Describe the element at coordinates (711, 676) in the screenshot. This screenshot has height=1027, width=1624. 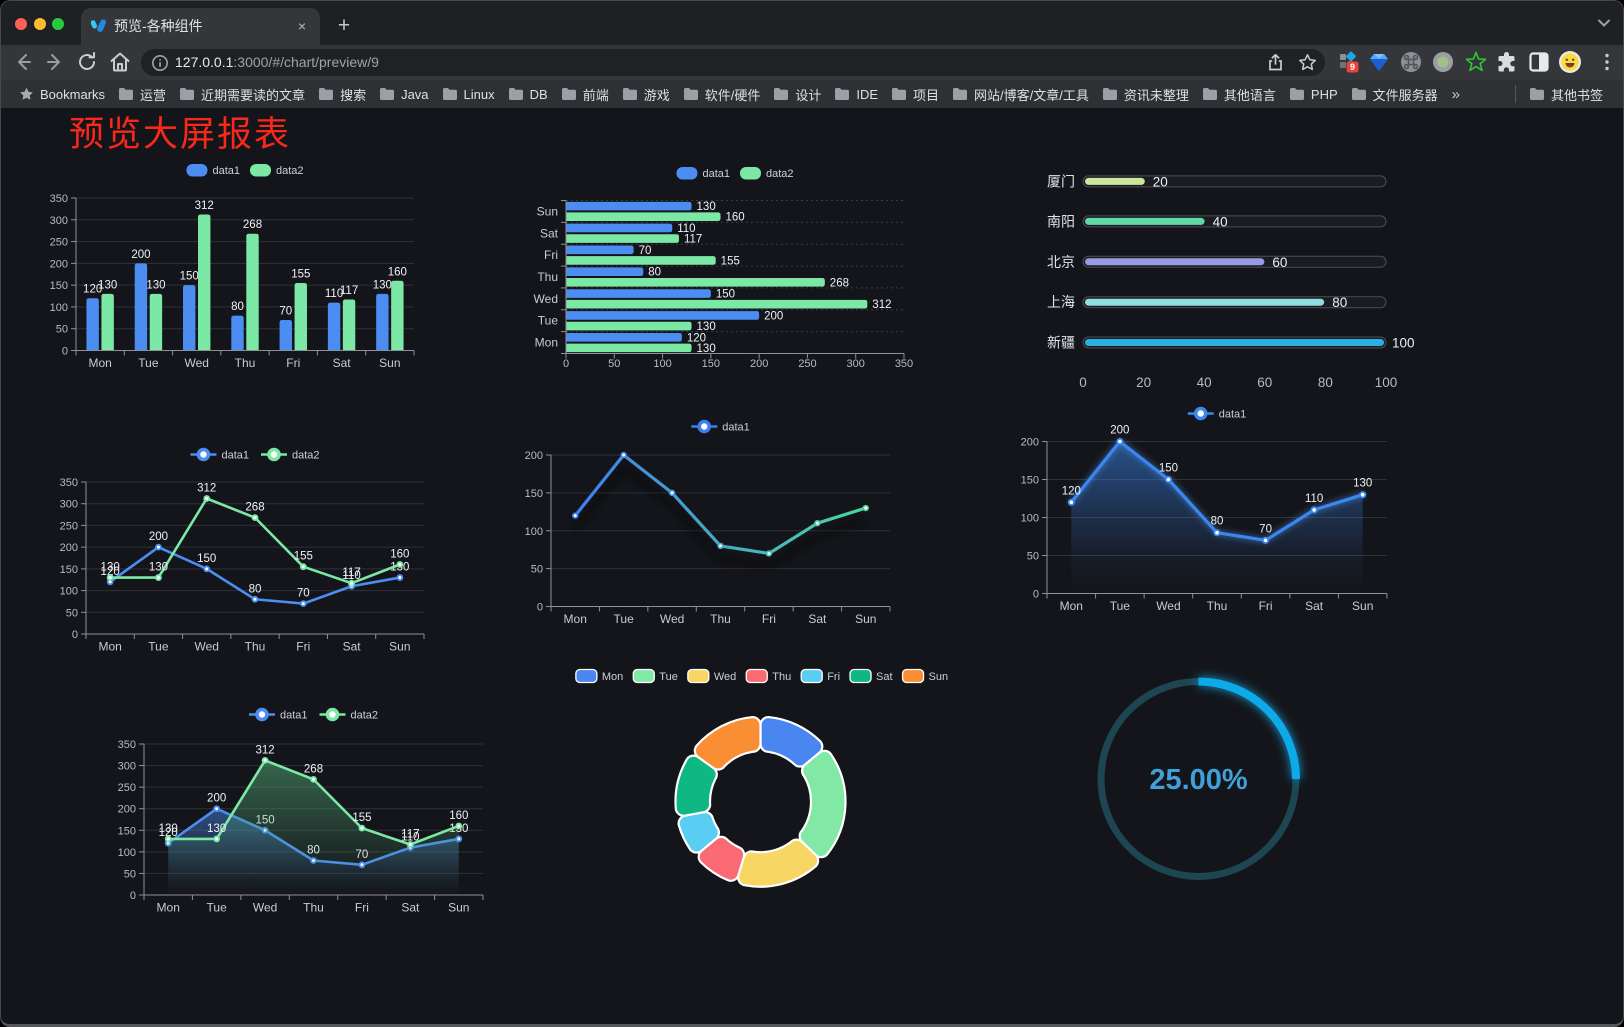
I see `legend-item: Wed` at that location.